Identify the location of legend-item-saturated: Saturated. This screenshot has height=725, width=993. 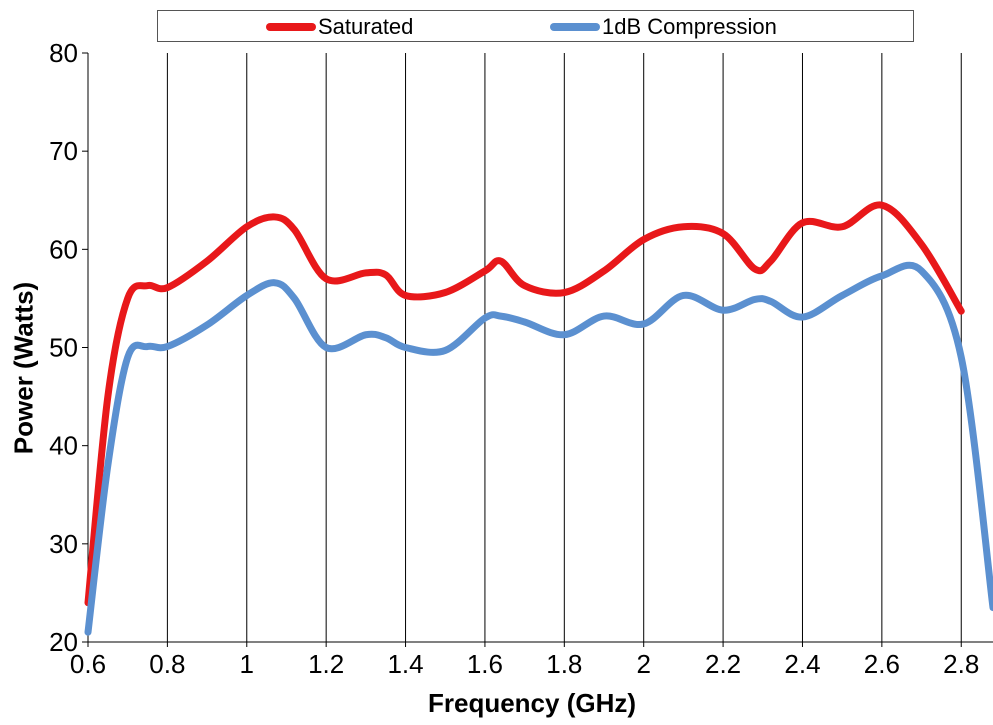
(339, 27).